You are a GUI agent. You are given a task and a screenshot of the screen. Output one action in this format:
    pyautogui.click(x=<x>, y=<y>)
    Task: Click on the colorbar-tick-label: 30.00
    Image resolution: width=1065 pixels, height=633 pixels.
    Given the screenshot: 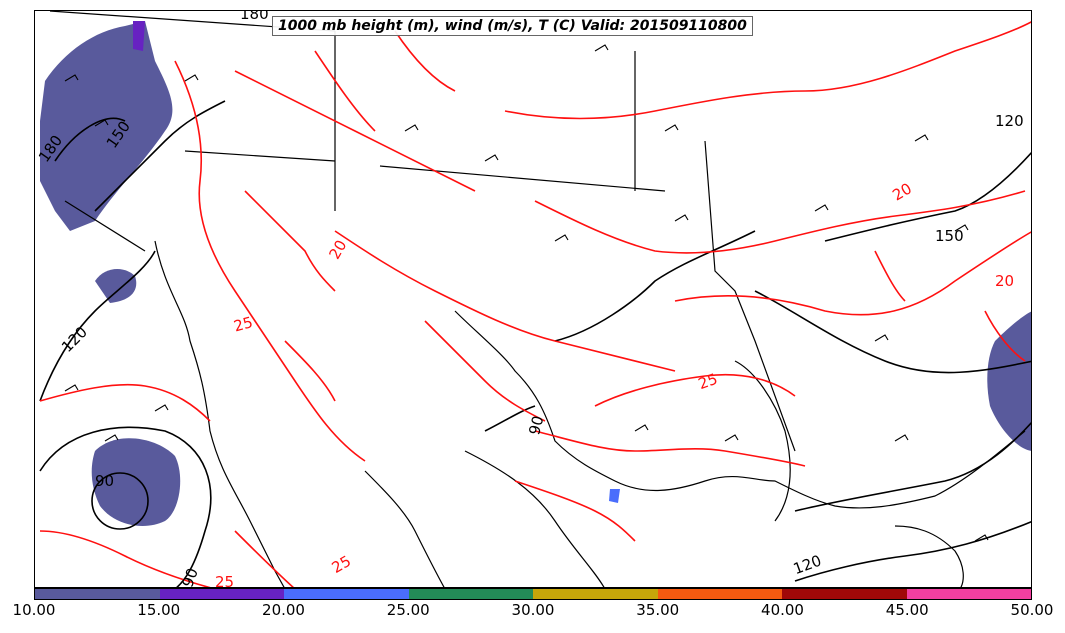 What is the action you would take?
    pyautogui.click(x=533, y=610)
    